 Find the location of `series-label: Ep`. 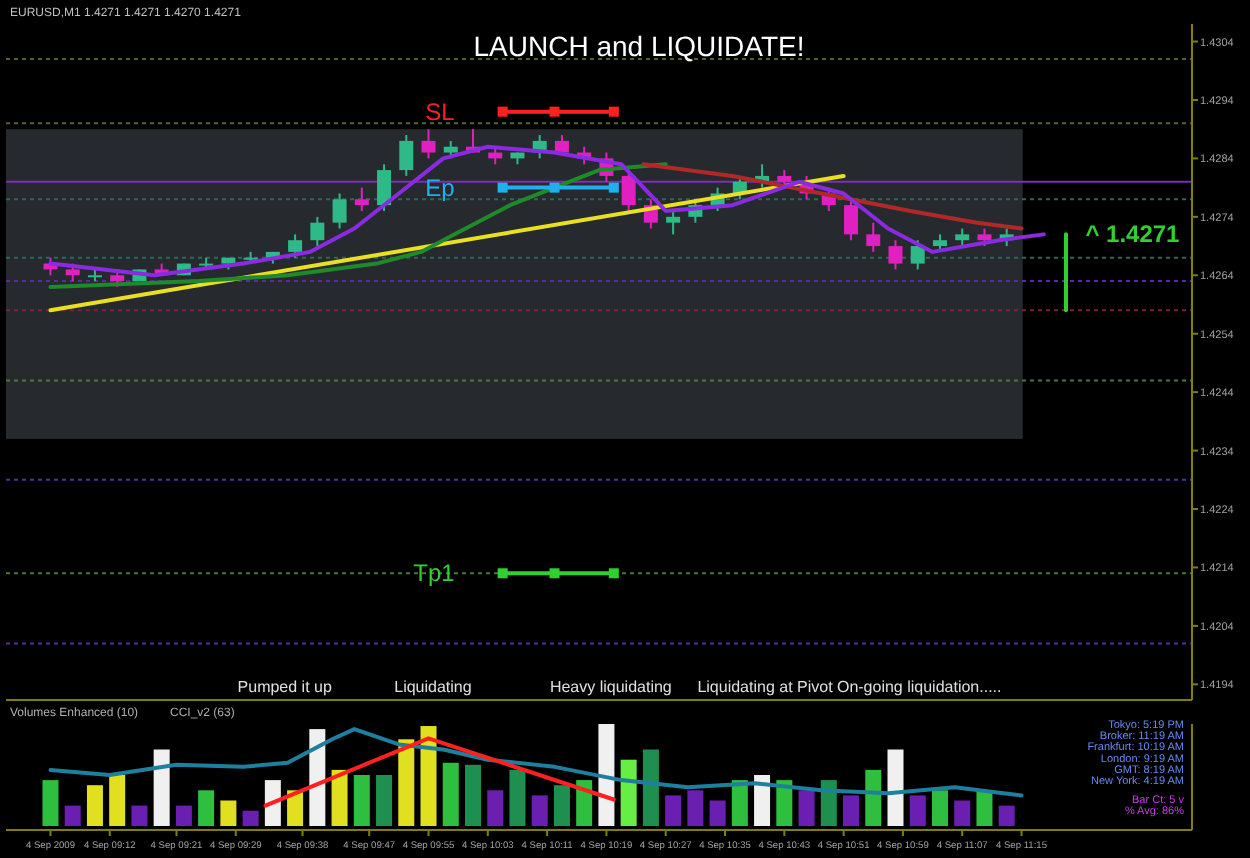

series-label: Ep is located at coordinates (440, 187).